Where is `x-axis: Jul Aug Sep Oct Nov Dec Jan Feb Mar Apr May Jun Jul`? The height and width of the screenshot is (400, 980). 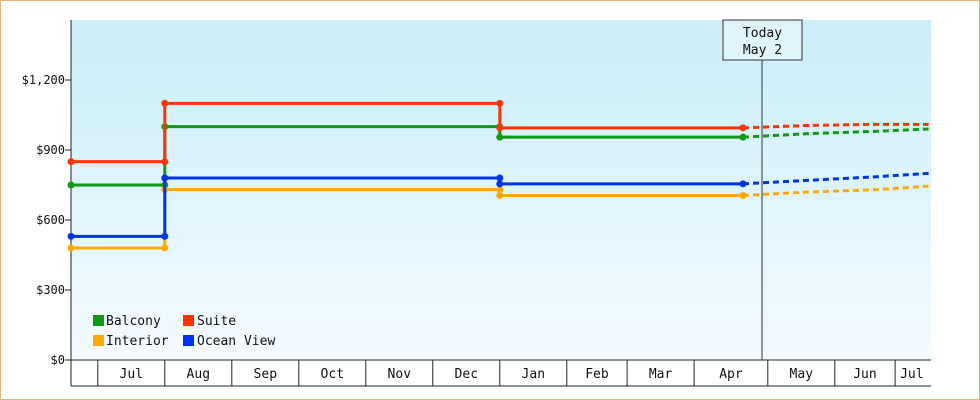
x-axis: Jul Aug Sep Oct Nov Dec Jan Feb Mar Apr May Jun Jul is located at coordinates (501, 373).